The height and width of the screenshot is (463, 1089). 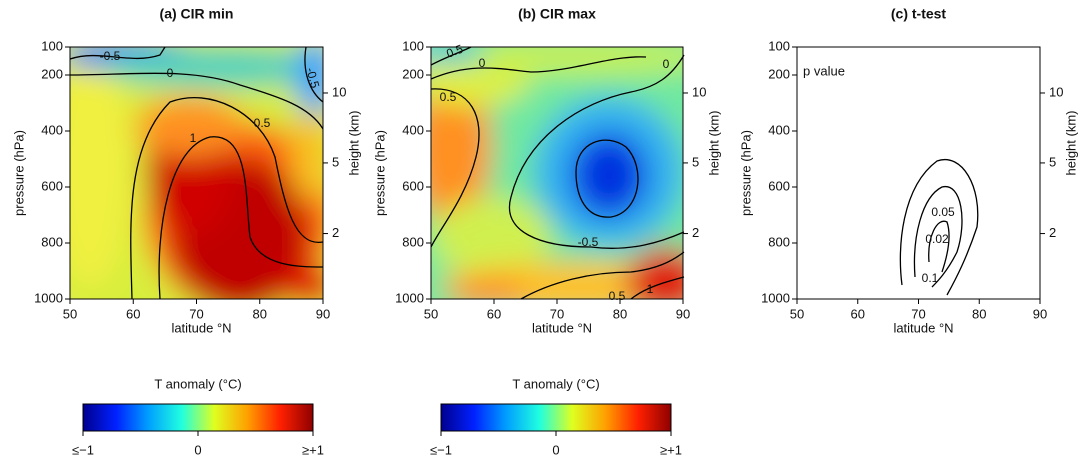 What do you see at coordinates (197, 14) in the screenshot?
I see `chart-title: (a) CIR min` at bounding box center [197, 14].